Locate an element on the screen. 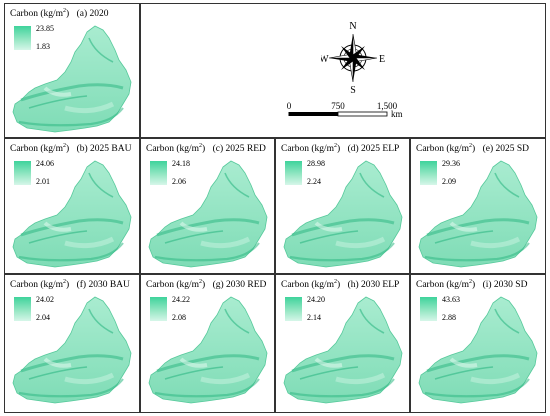 Image resolution: width=550 pixels, height=416 pixels. legend-title: Carbon (kg/m2) (a) 2020 is located at coordinates (59, 14).